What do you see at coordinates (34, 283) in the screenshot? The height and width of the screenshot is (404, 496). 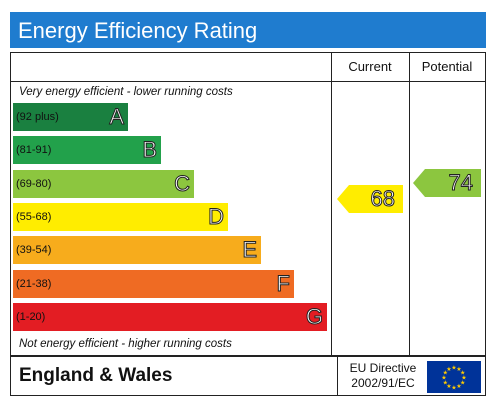 I see `band-range-label: (21-38)` at bounding box center [34, 283].